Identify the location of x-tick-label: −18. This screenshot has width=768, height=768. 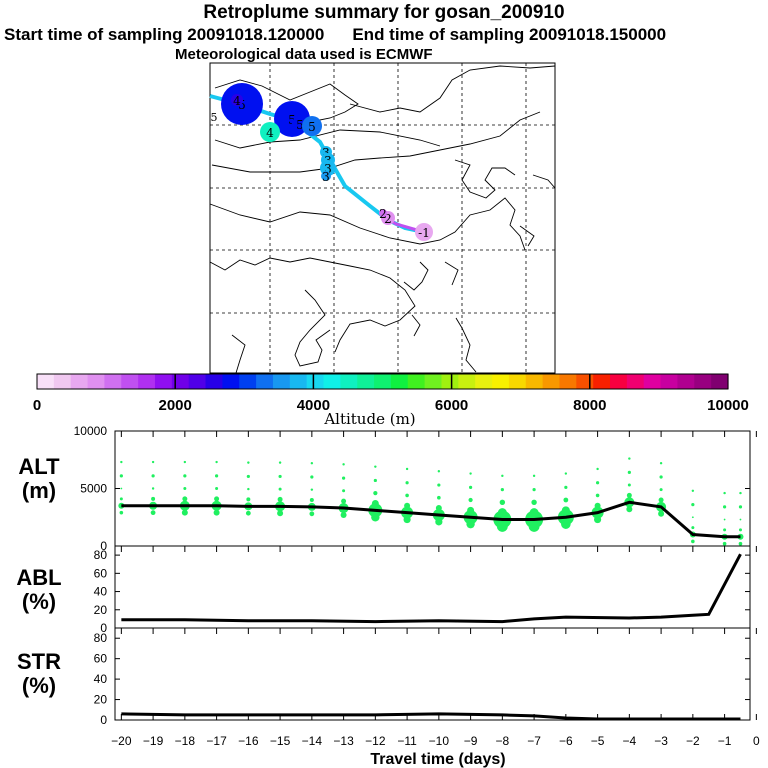
(185, 741).